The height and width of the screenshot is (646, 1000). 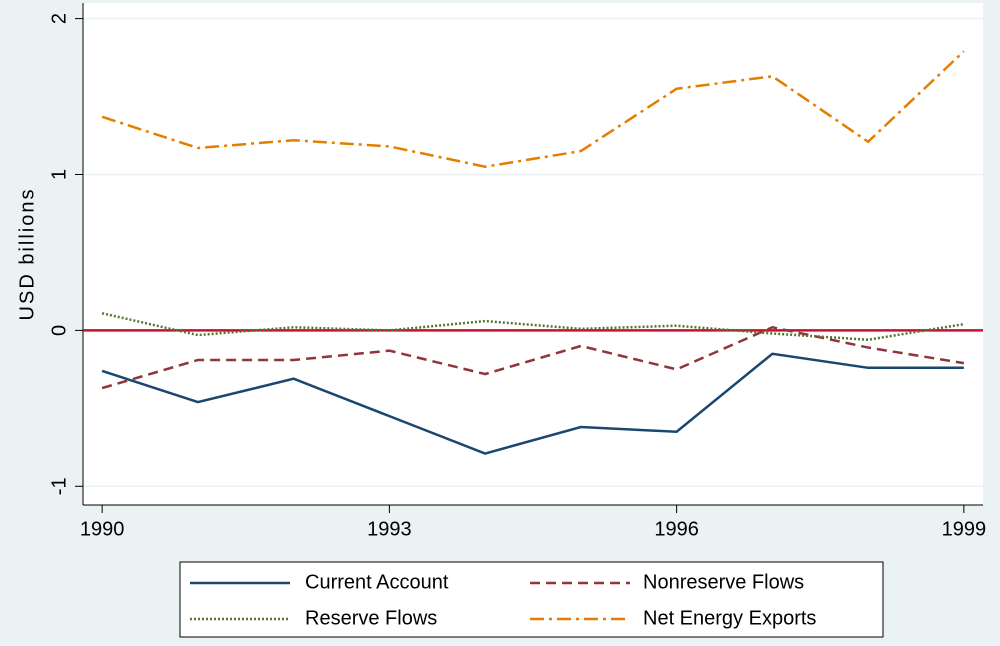 What do you see at coordinates (729, 618) in the screenshot?
I see `legend-label: Net Energy Exports` at bounding box center [729, 618].